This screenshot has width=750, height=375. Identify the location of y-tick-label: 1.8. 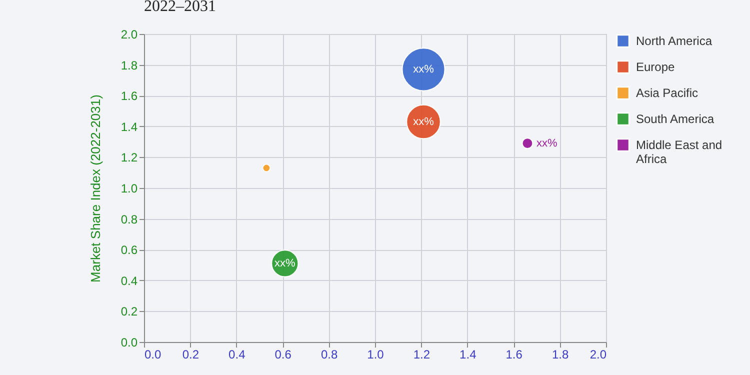
(129, 65).